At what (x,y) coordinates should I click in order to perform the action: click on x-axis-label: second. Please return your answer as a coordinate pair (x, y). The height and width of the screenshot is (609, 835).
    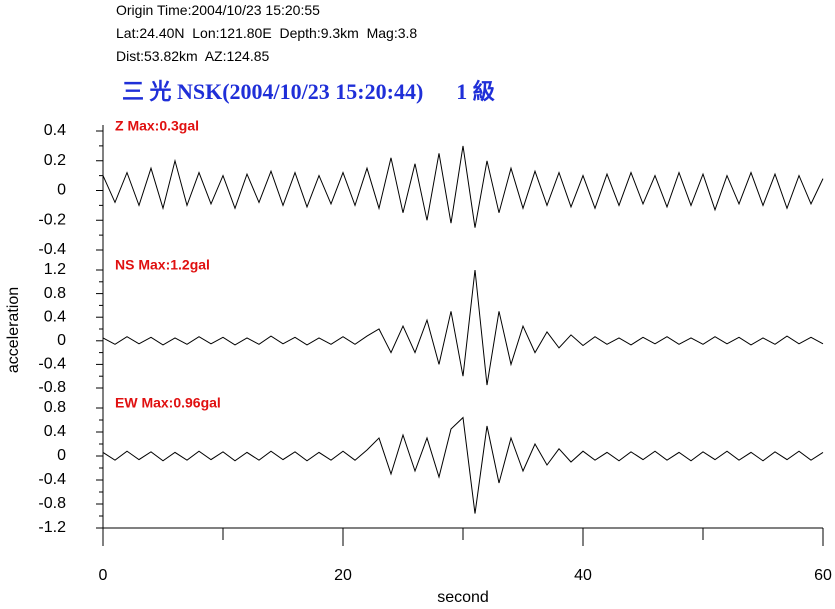
    Looking at the image, I should click on (463, 597).